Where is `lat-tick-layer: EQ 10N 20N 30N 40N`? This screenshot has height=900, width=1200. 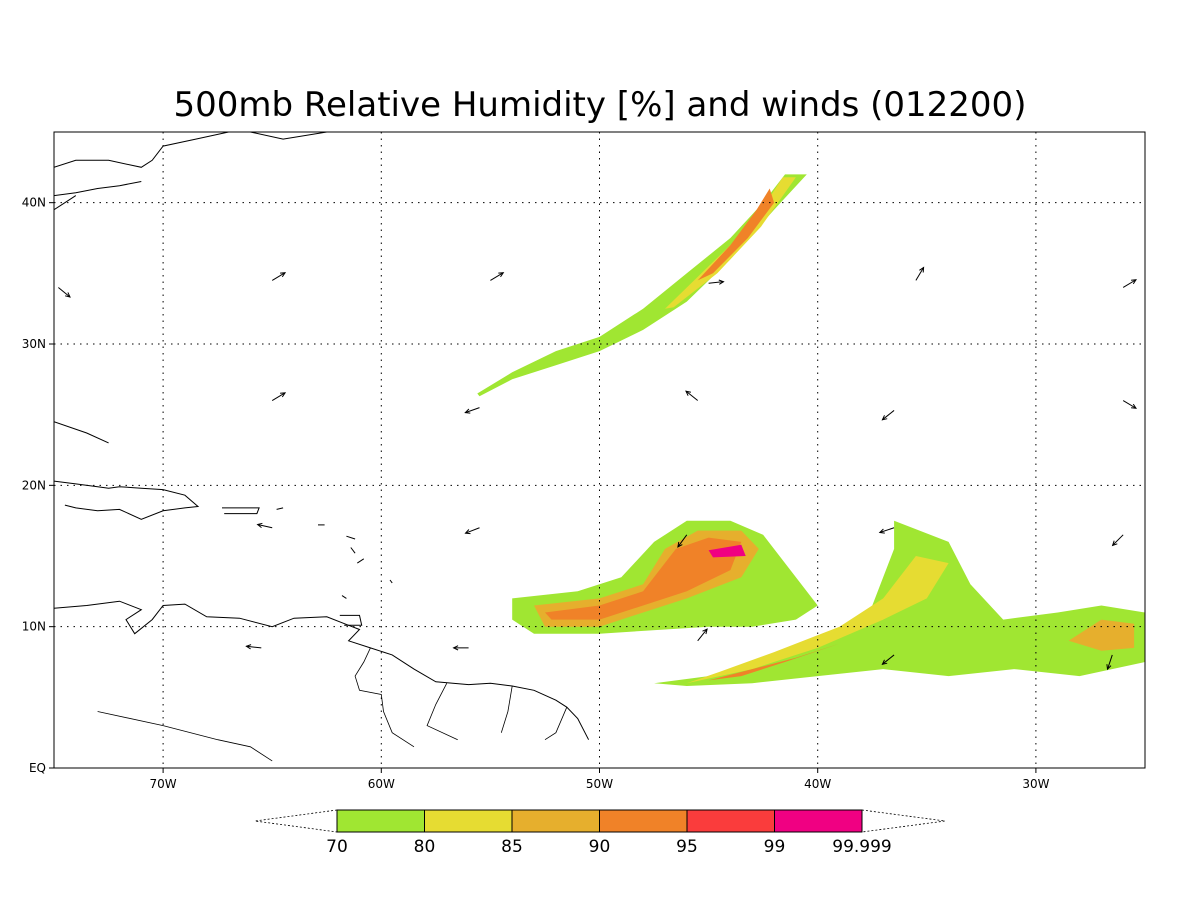
lat-tick-layer: EQ 10N 20N 30N 40N is located at coordinates (38, 485).